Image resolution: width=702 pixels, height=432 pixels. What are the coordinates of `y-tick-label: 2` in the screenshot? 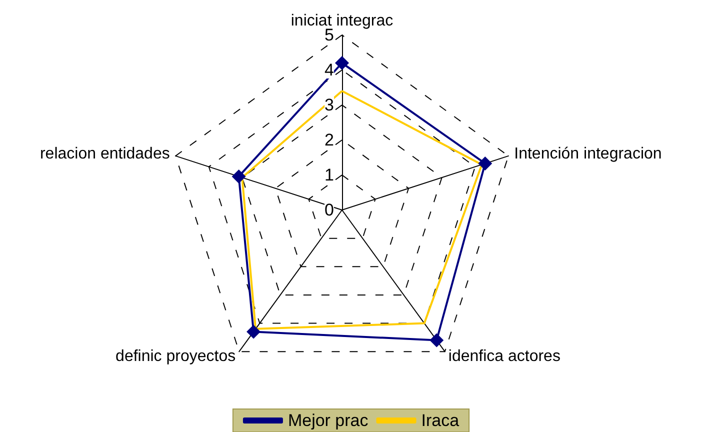 It's located at (329, 140).